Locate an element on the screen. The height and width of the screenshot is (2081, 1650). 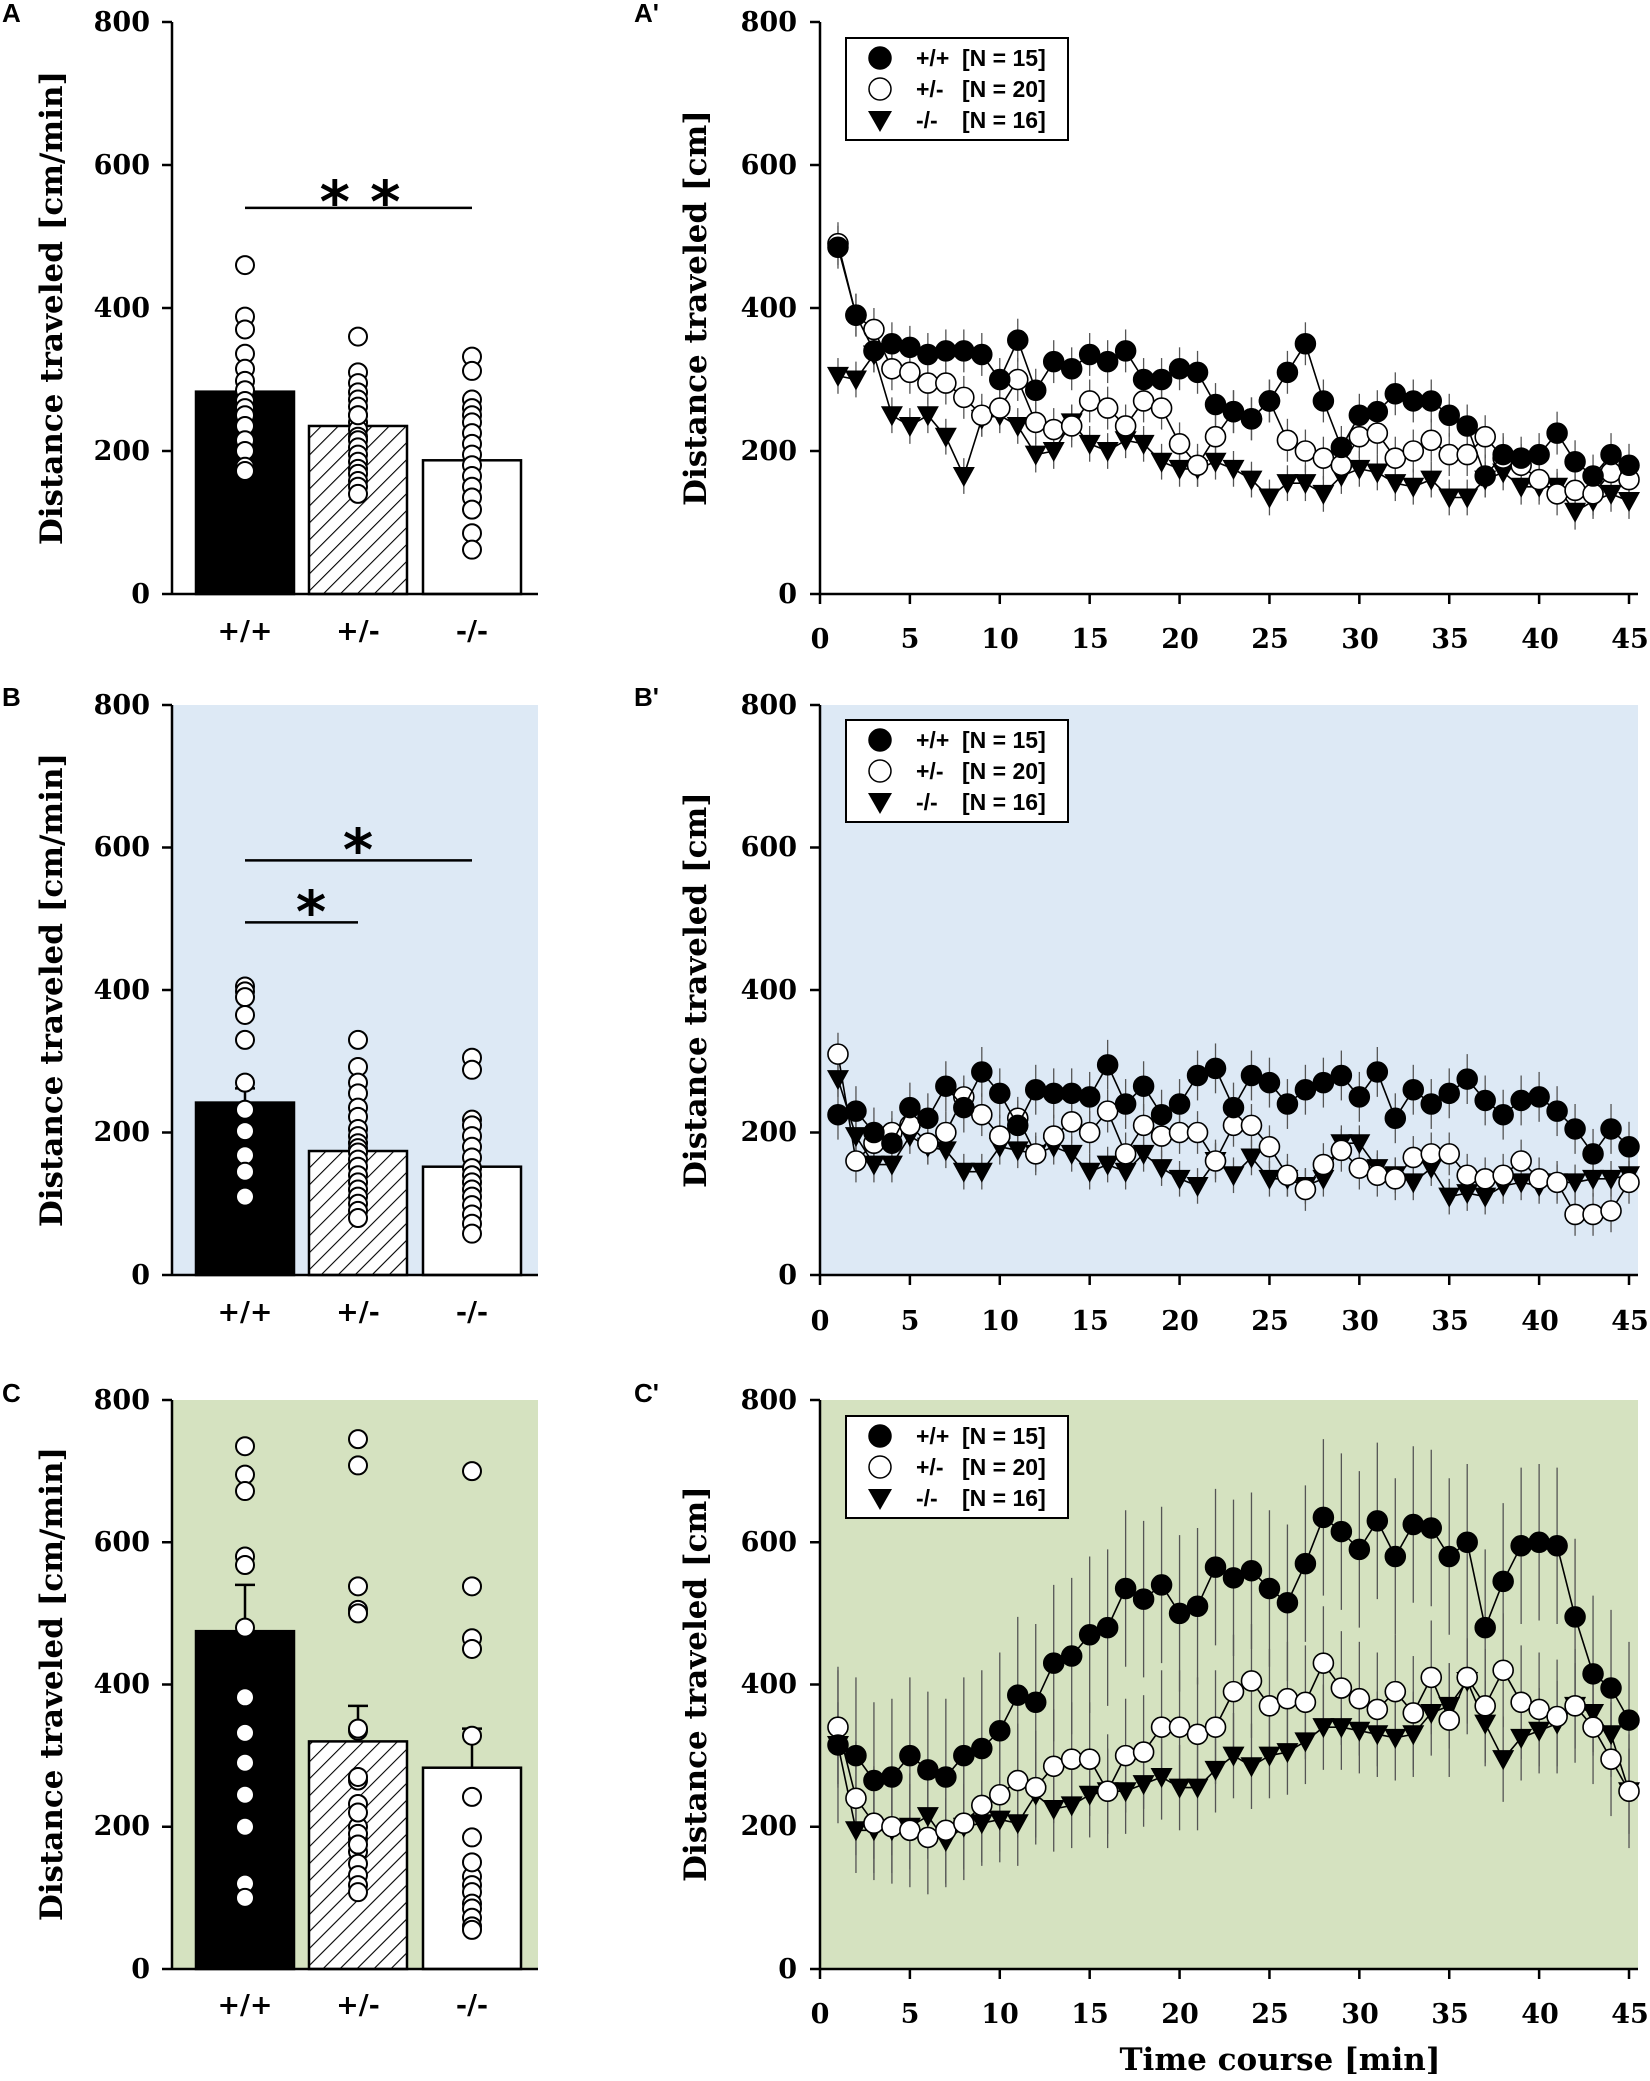
y-axis-label: Distance traveled [cm/min] is located at coordinates (52, 1684).